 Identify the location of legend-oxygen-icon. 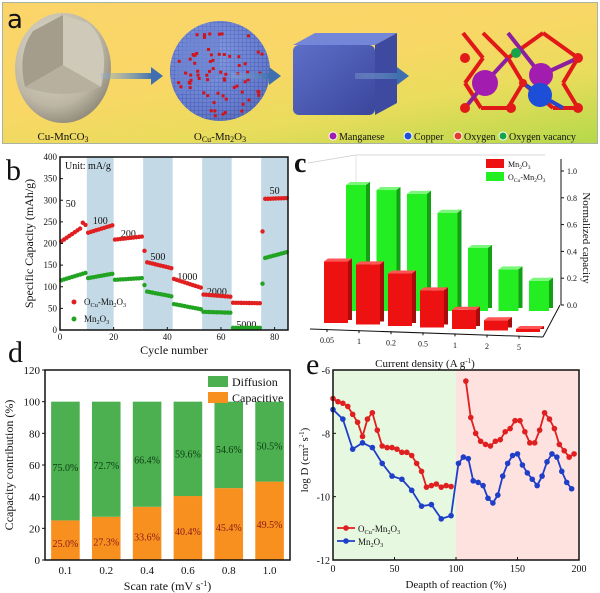
(458, 136).